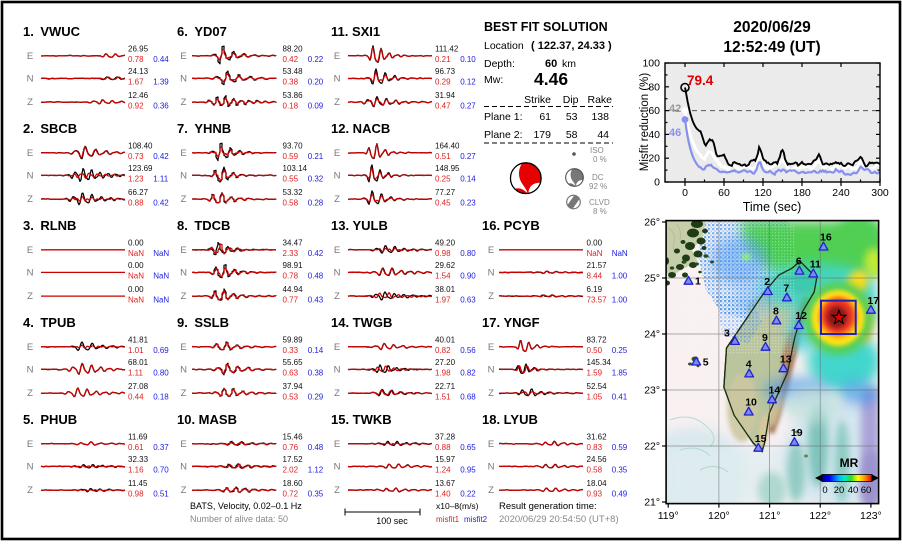 This screenshot has width=902, height=546. Describe the element at coordinates (468, 202) in the screenshot. I see `svg-text: 0.23` at that location.